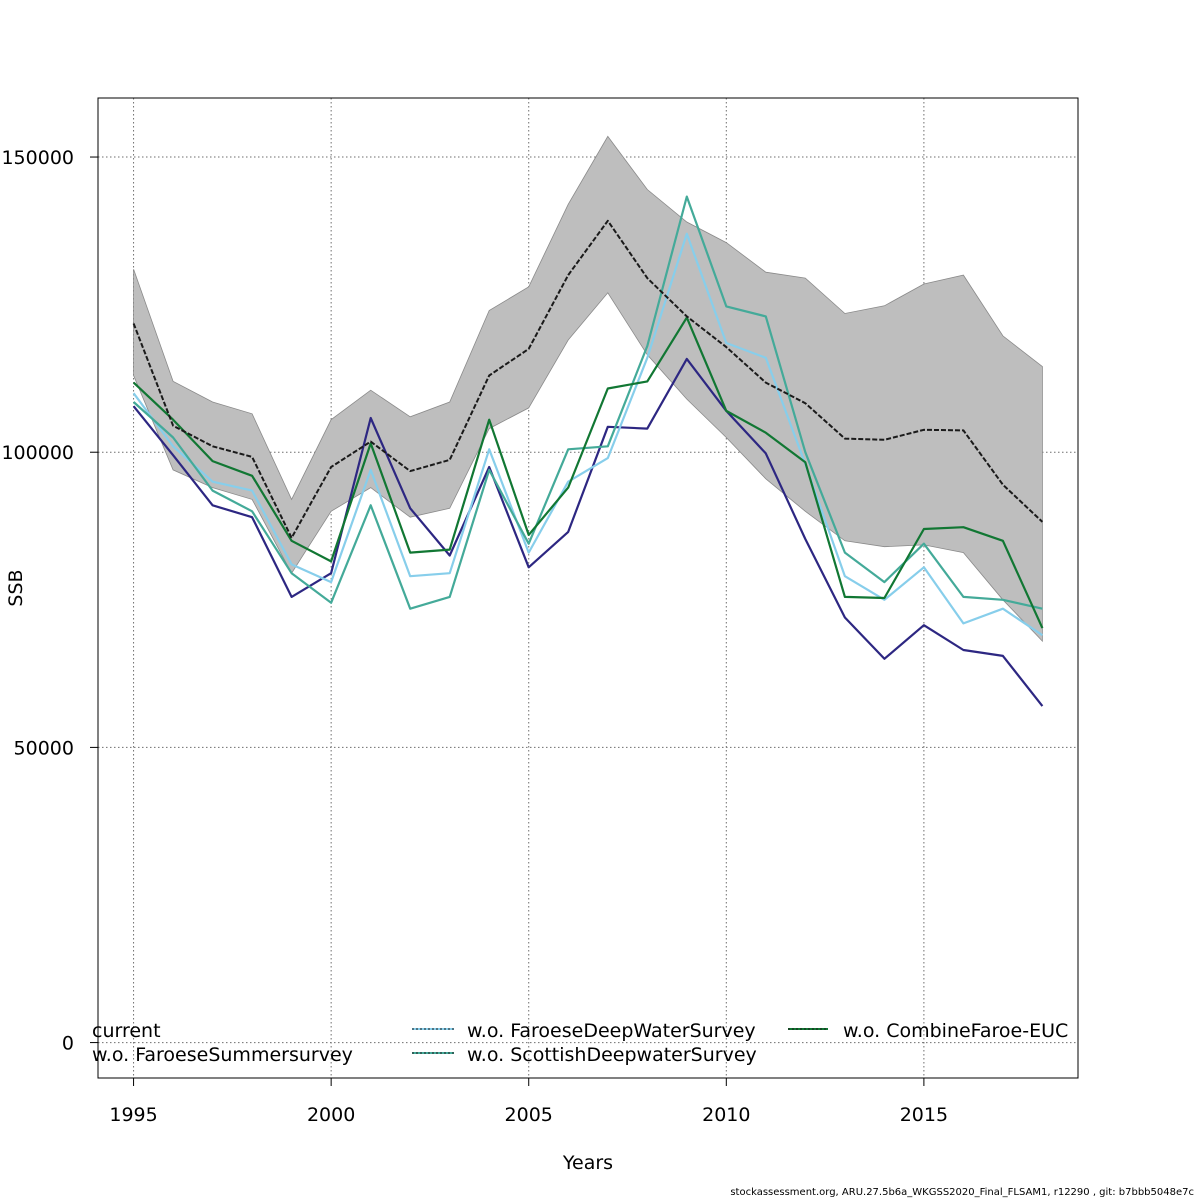 The width and height of the screenshot is (1200, 1200). Describe the element at coordinates (924, 1115) in the screenshot. I see `x-tick-label-2015: 2015` at that location.